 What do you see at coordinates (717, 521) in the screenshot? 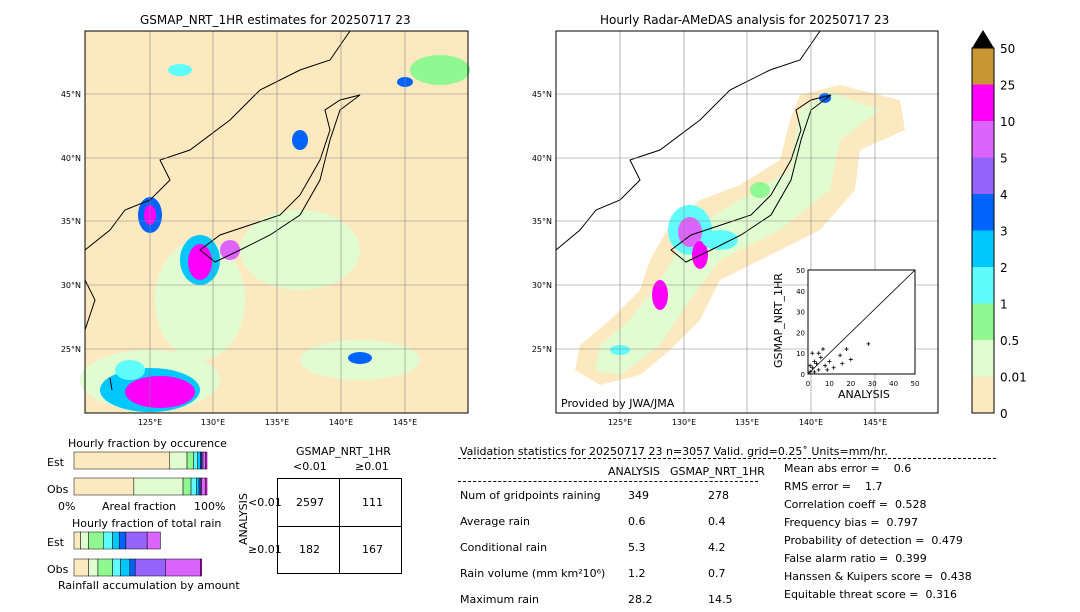
I see `stat-gsmap-value: 0.4` at bounding box center [717, 521].